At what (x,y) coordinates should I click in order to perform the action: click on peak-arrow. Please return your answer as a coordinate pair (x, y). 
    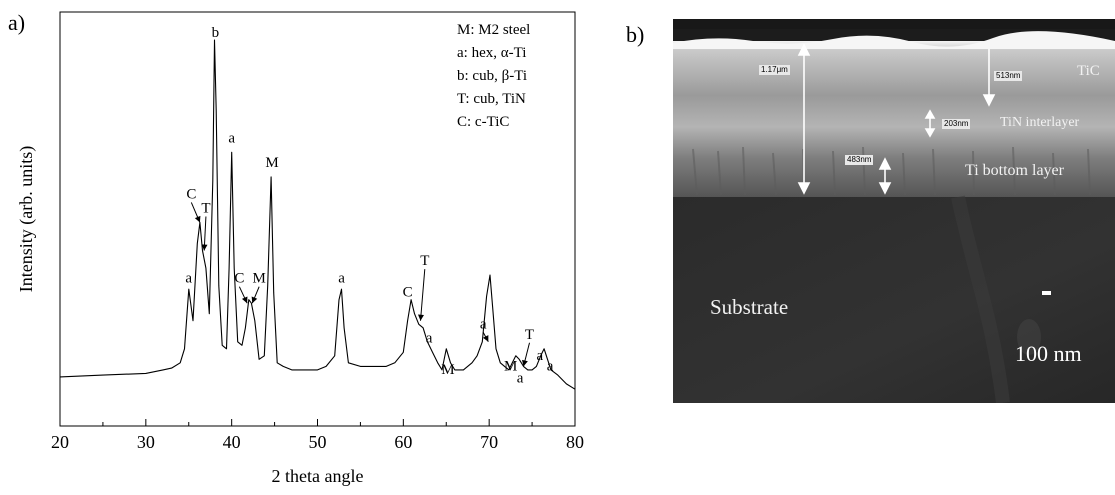
    Looking at the image, I should click on (423, 295).